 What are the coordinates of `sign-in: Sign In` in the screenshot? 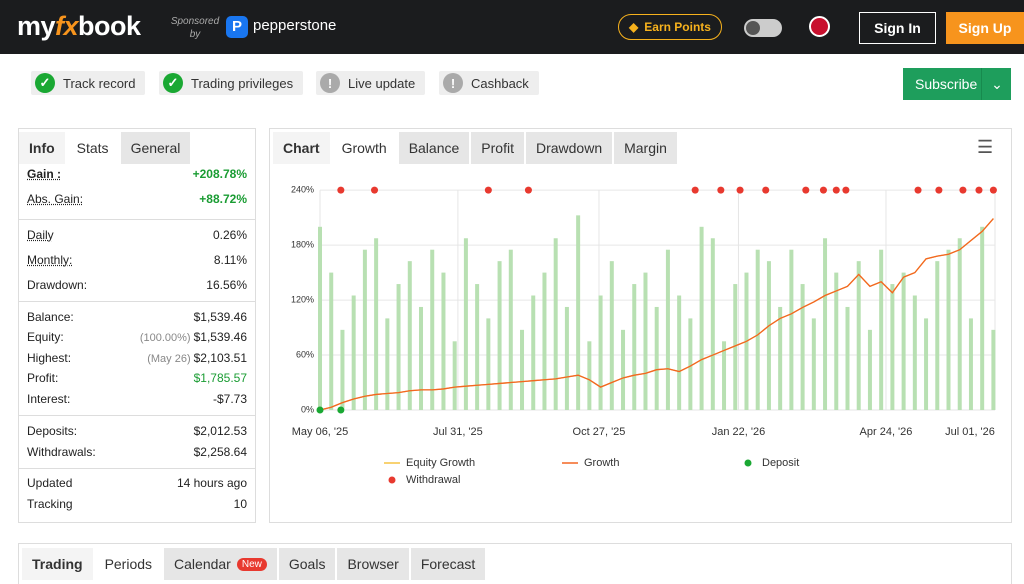 It's located at (897, 28).